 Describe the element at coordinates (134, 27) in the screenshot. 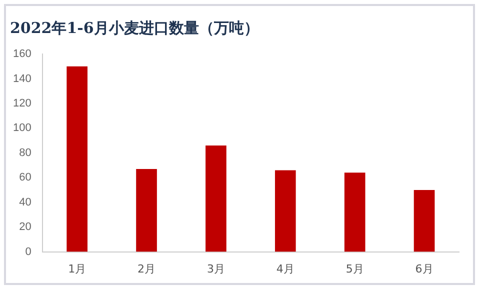

I see `chart-title: 2022年1-6月小麦进口数量（万吨）` at that location.